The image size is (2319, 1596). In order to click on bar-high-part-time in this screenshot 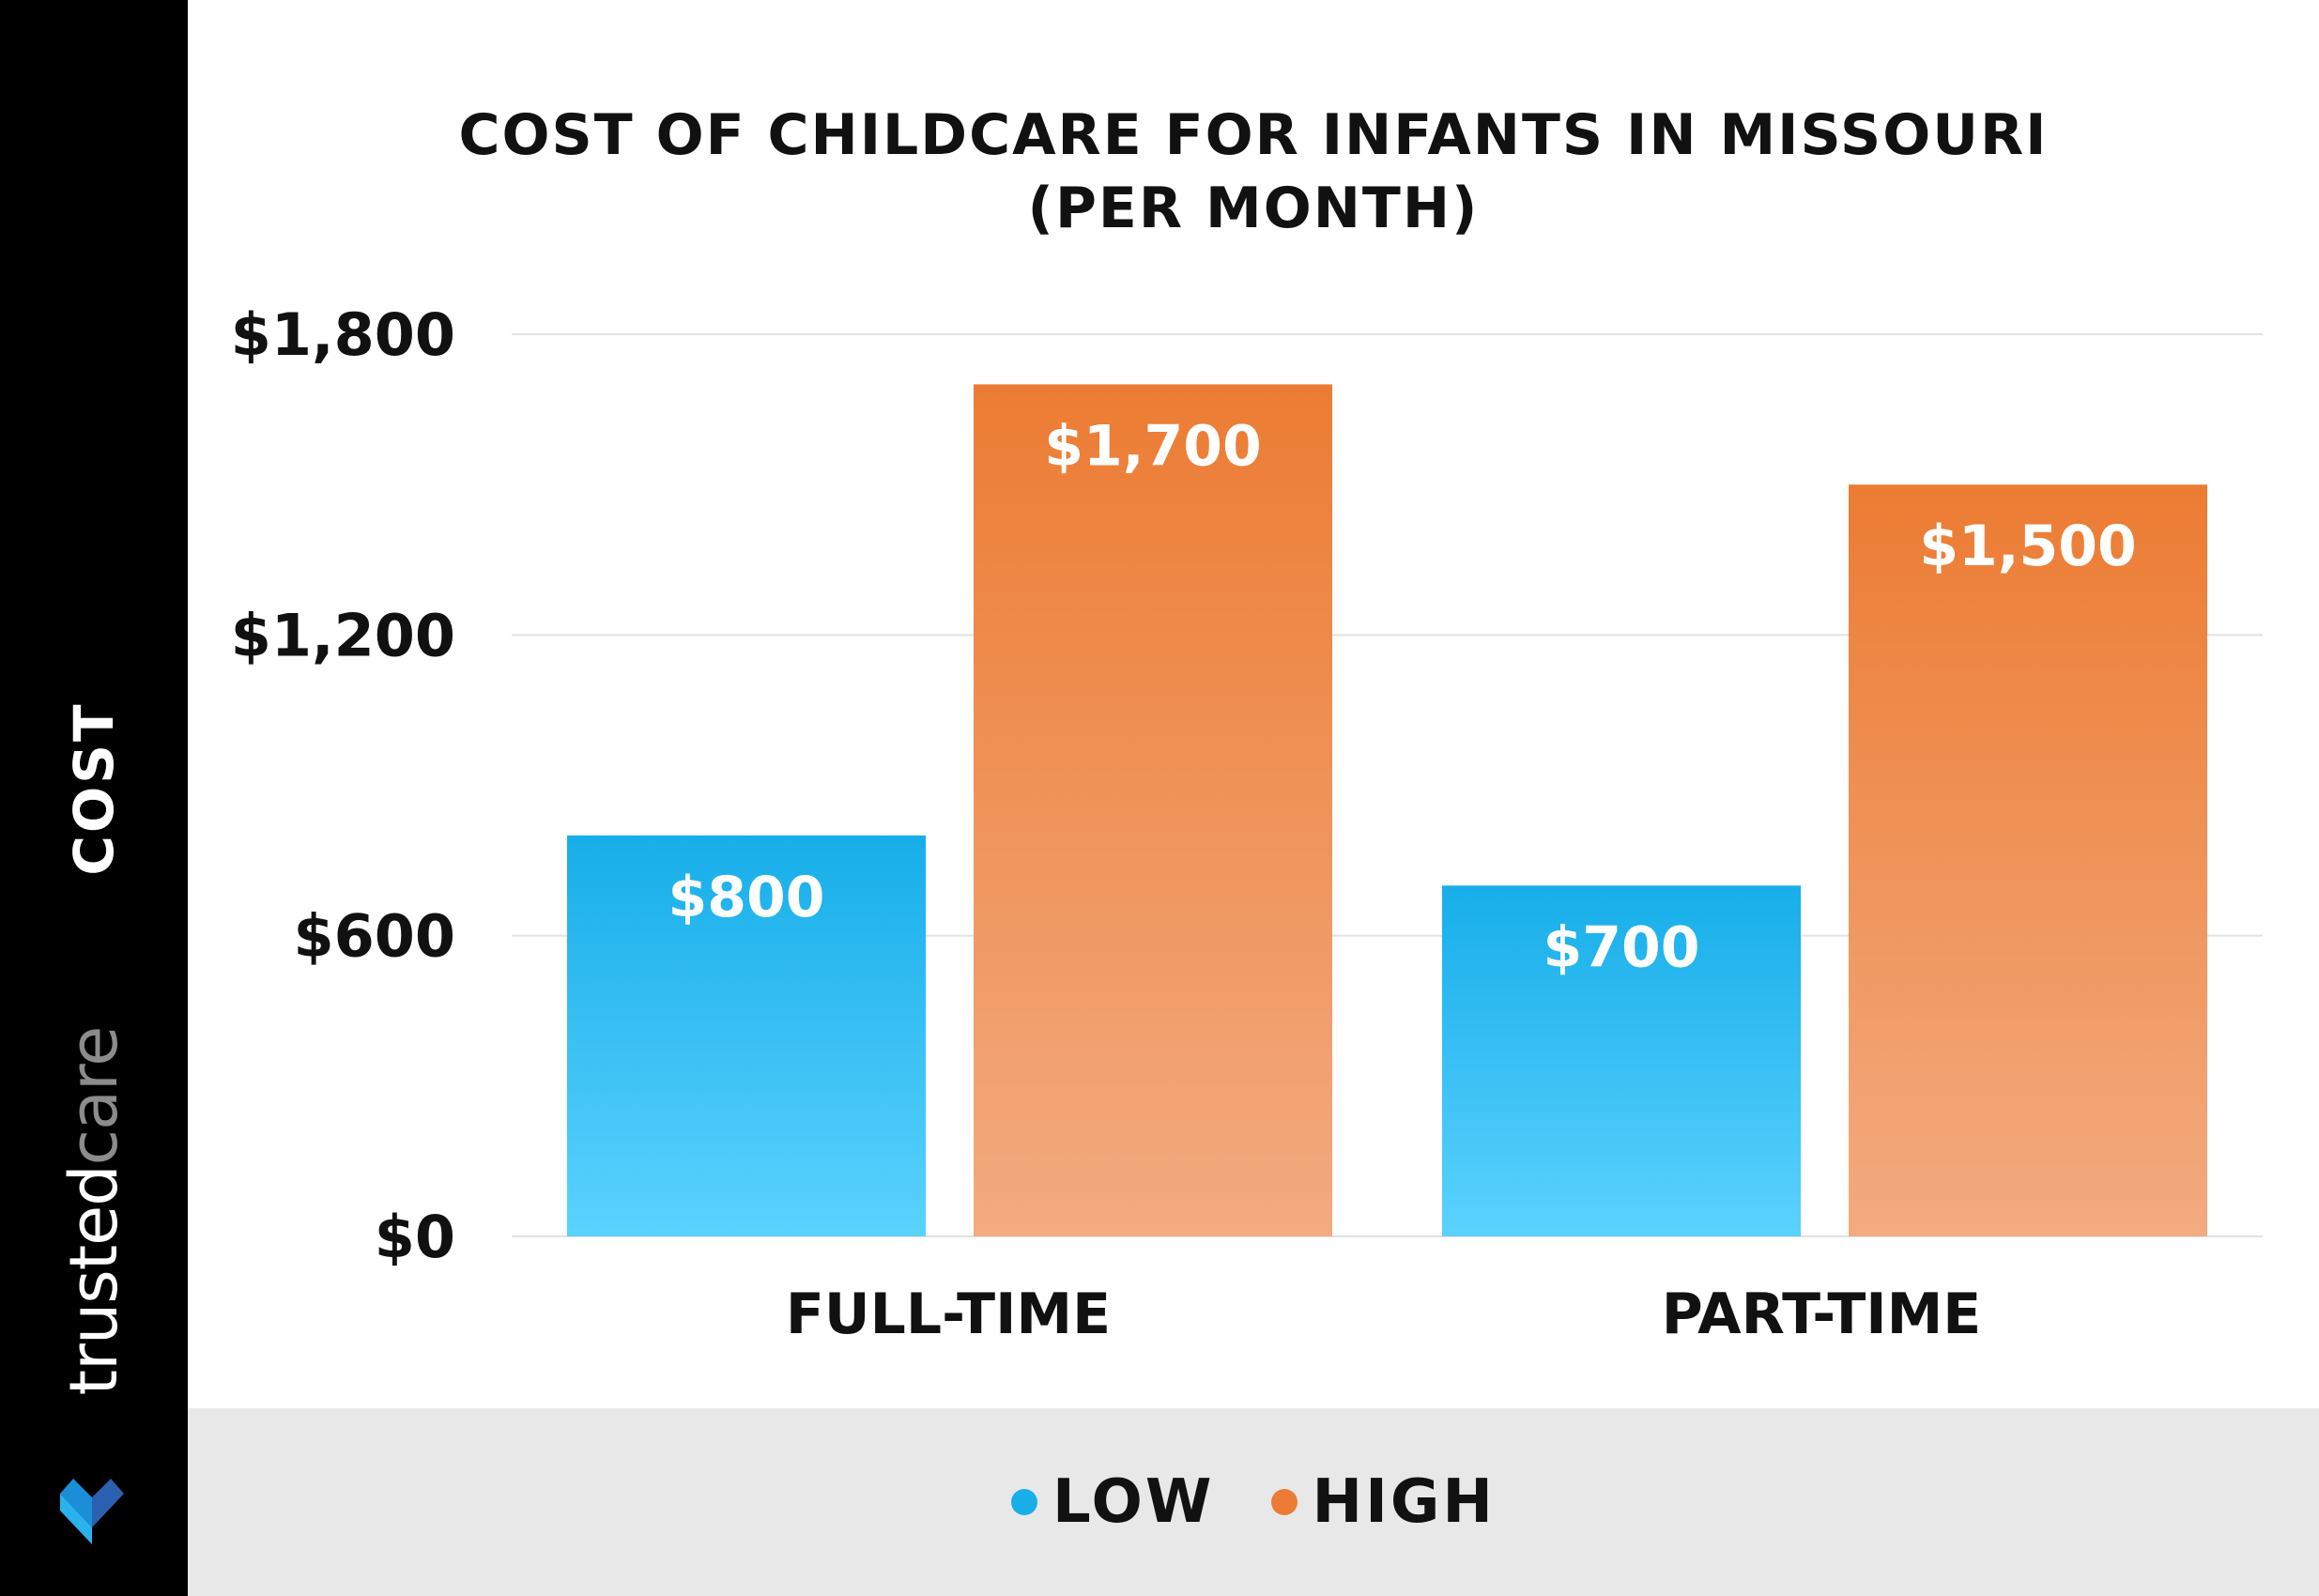, I will do `click(2028, 860)`.